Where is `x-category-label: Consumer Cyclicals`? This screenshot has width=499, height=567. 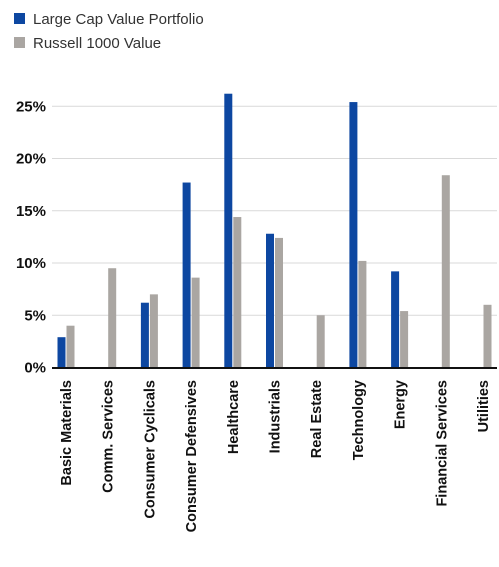
x-category-label: Consumer Cyclicals is located at coordinates (150, 449).